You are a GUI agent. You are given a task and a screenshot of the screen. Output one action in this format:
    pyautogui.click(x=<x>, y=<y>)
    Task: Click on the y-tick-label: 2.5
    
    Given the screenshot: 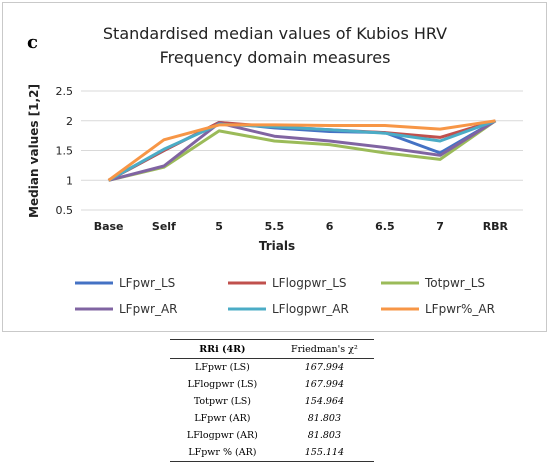 What is the action you would take?
    pyautogui.click(x=65, y=91)
    